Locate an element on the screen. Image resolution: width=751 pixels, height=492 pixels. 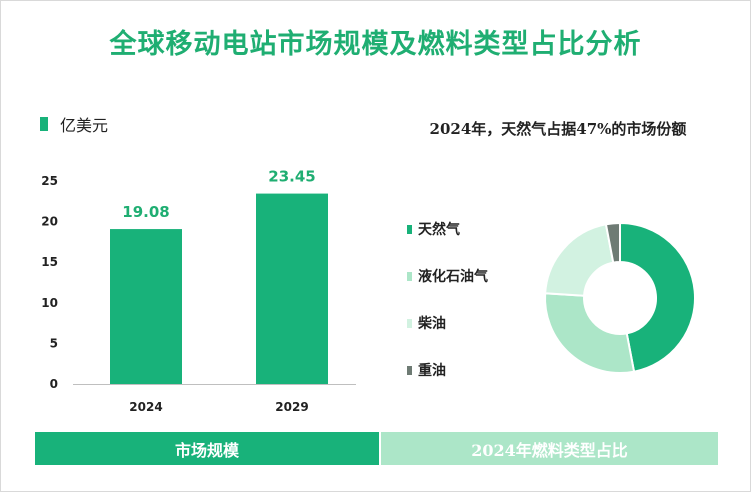
y-tick-label: 20 is located at coordinates (49, 222).